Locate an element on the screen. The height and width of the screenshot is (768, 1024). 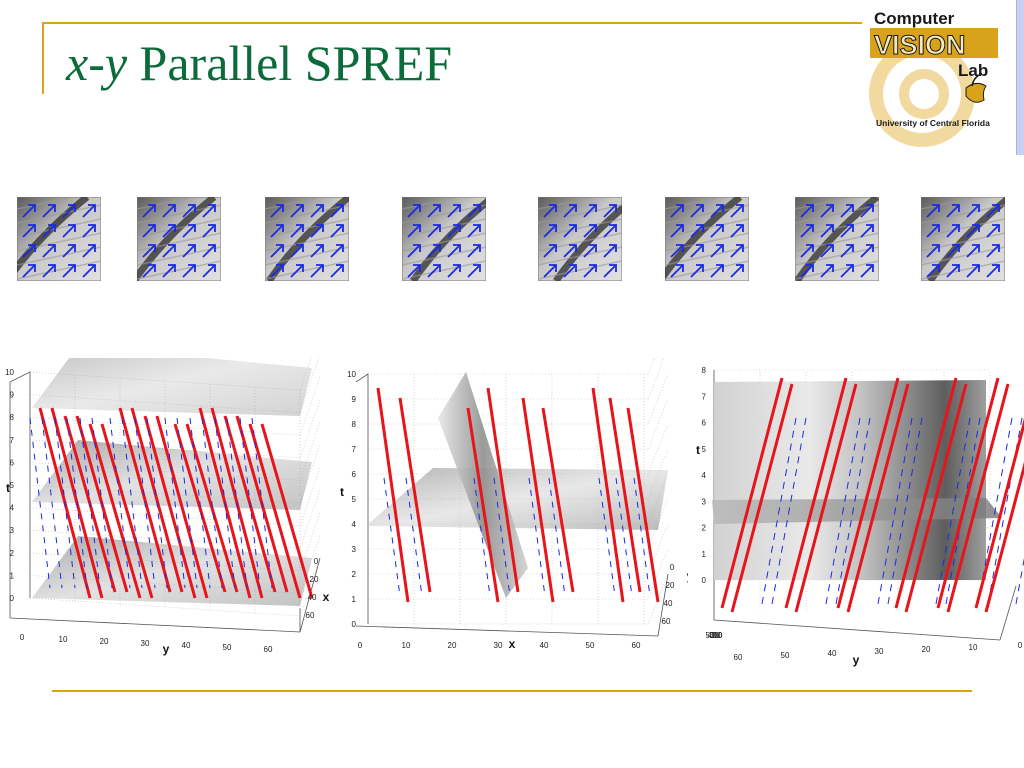
pegasus-icon is located at coordinates (976, 88).